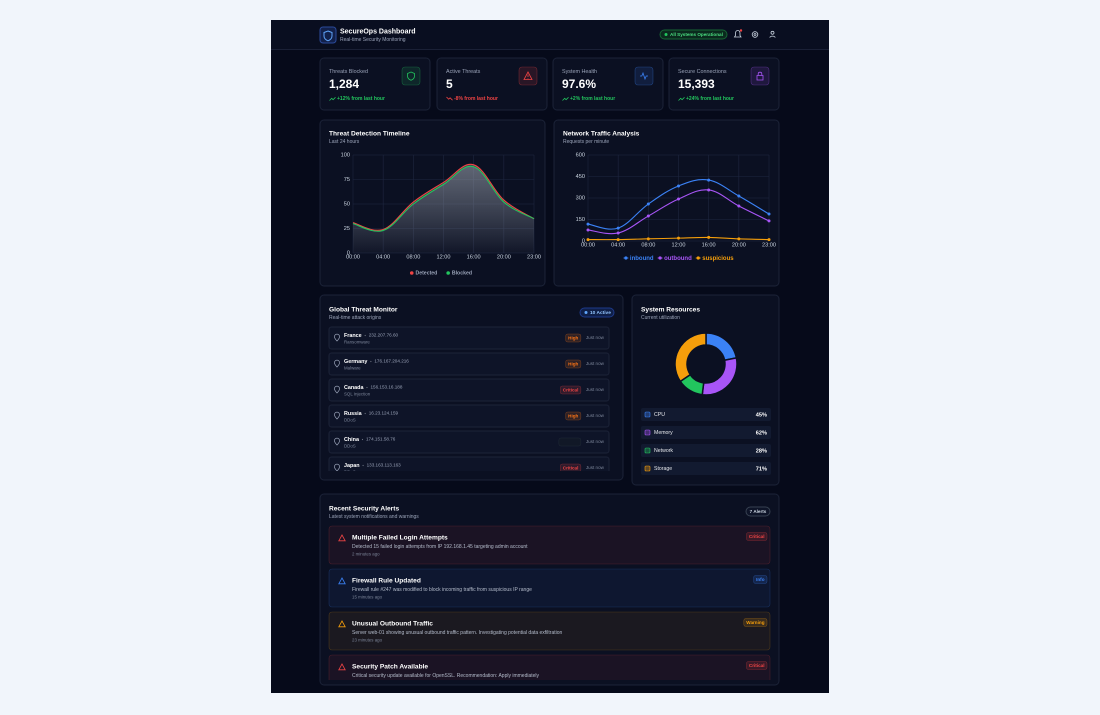  What do you see at coordinates (386, 580) in the screenshot?
I see `alert-title: Firewall Rule Updated` at bounding box center [386, 580].